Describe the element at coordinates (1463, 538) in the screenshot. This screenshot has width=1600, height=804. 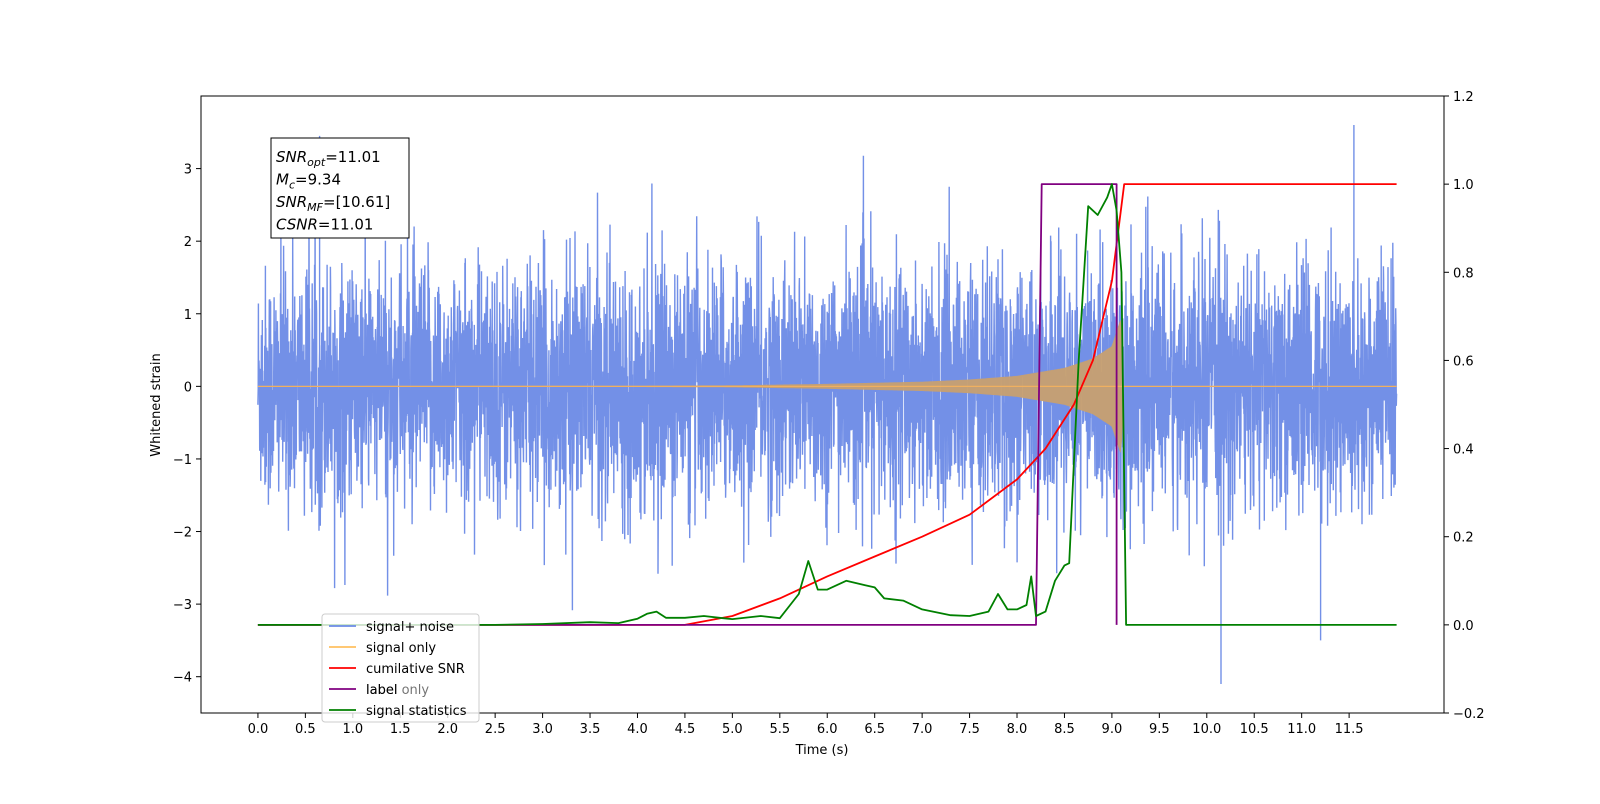
I see `y-right-tick-label: 0.2` at that location.